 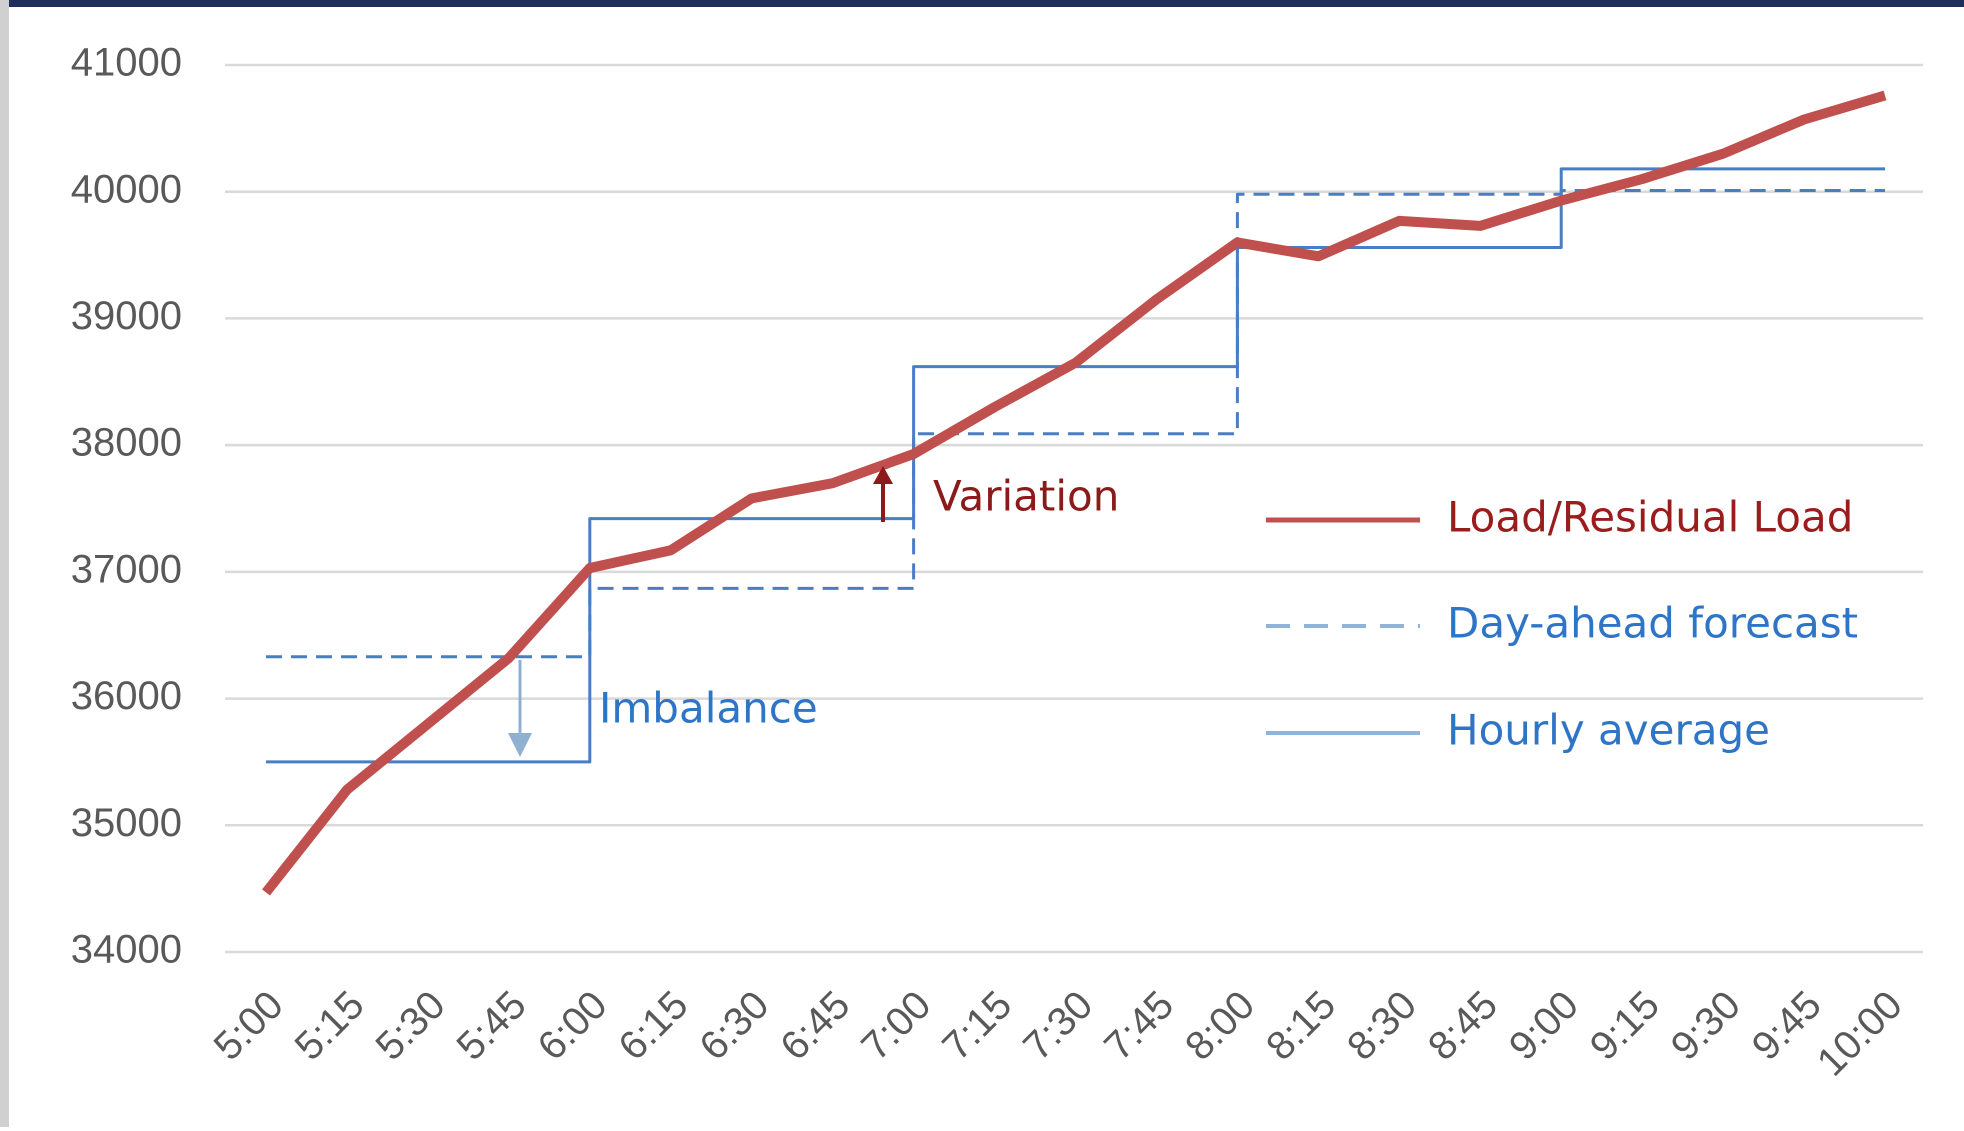 What do you see at coordinates (883, 475) in the screenshot?
I see `variation-arrowhead` at bounding box center [883, 475].